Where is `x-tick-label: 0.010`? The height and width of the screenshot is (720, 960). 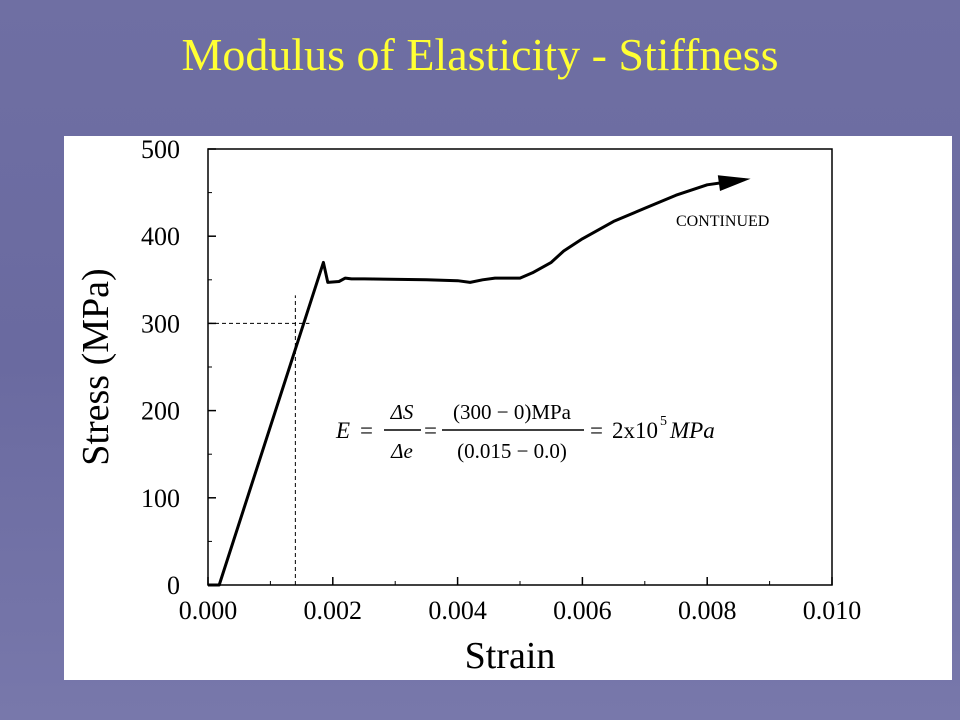
x-tick-label: 0.010 is located at coordinates (832, 610).